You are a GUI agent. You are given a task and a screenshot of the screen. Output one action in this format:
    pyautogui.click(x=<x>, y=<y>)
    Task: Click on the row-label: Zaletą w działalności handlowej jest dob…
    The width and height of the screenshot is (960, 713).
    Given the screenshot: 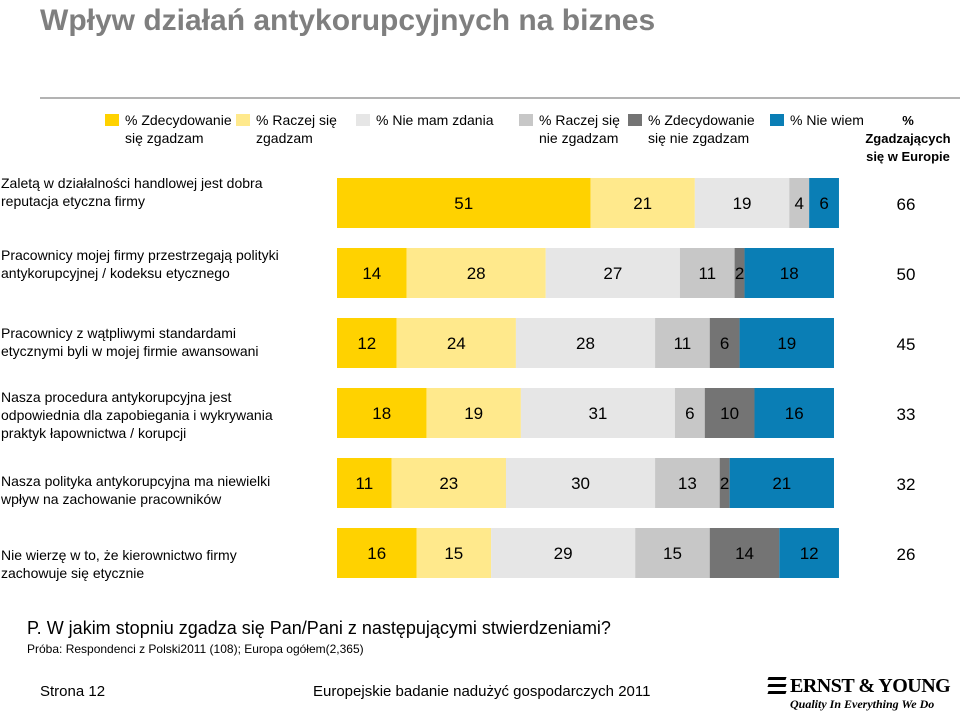 What is the action you would take?
    pyautogui.click(x=132, y=192)
    